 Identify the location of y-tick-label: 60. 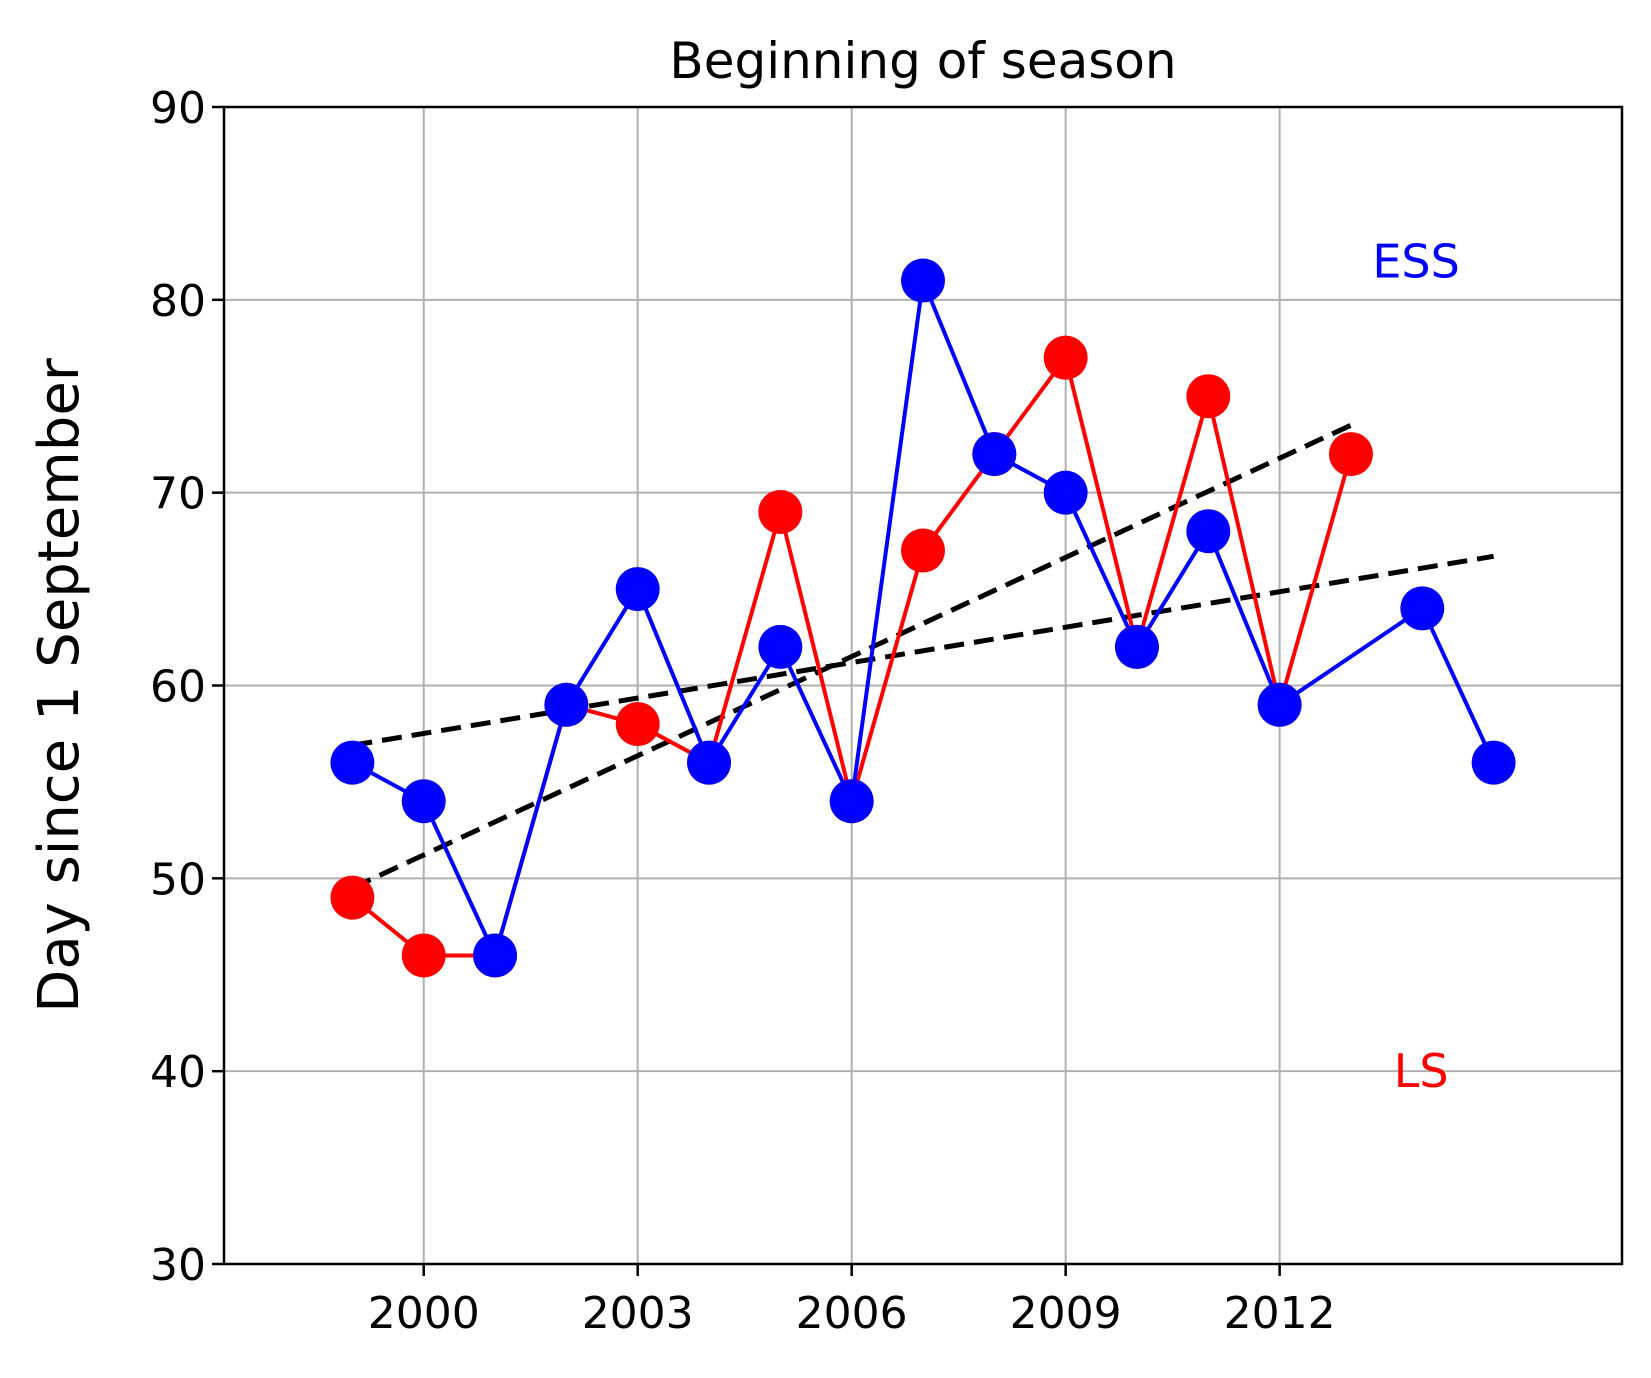
(178, 687).